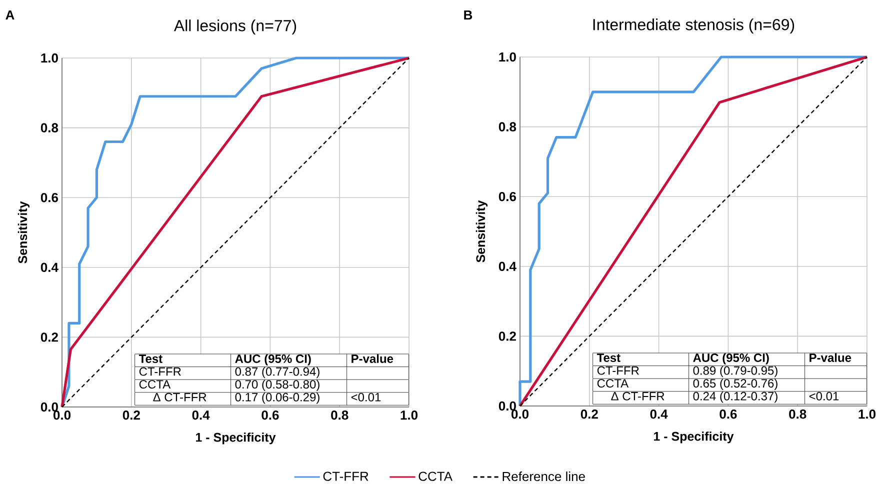 The width and height of the screenshot is (881, 484). What do you see at coordinates (277, 372) in the screenshot?
I see `annotation: 0.87 (0.77-0.94)` at bounding box center [277, 372].